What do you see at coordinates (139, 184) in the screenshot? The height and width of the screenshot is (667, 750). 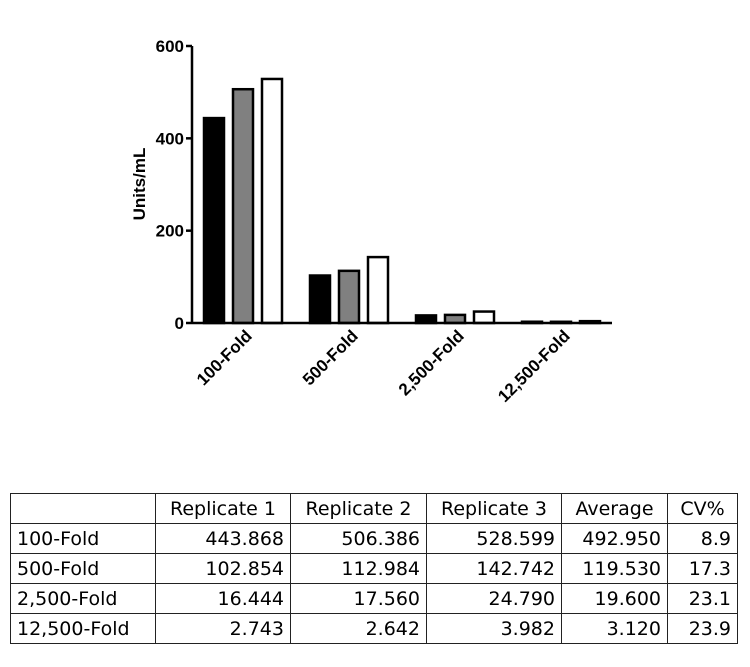 I see `y-axis-title: Units/mL` at bounding box center [139, 184].